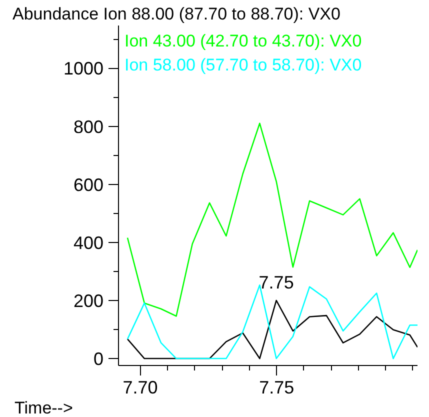 Image resolution: width=429 pixels, height=417 pixels. Describe the element at coordinates (88, 184) in the screenshot. I see `y-tick-label: 600` at that location.